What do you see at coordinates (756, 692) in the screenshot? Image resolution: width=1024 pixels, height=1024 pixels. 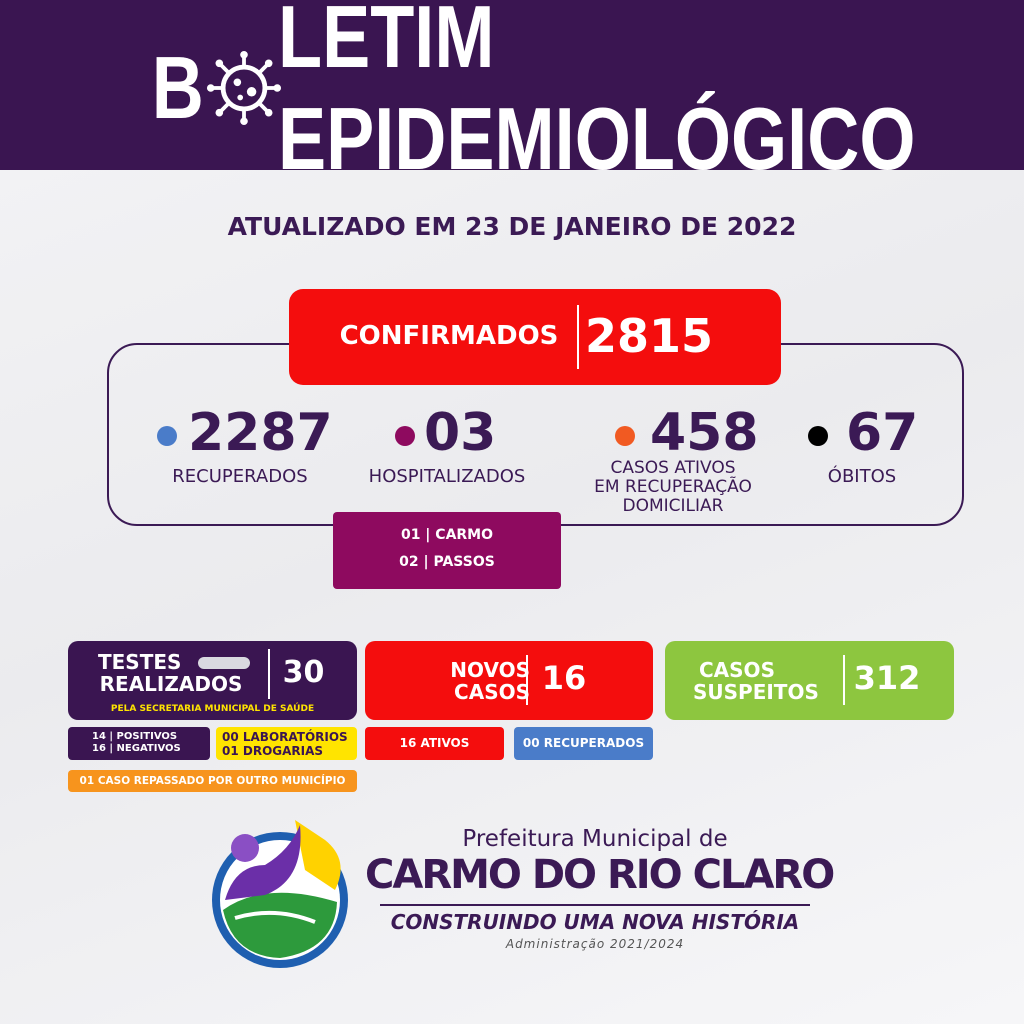 I see `label-line: SUSPEITOS` at bounding box center [756, 692].